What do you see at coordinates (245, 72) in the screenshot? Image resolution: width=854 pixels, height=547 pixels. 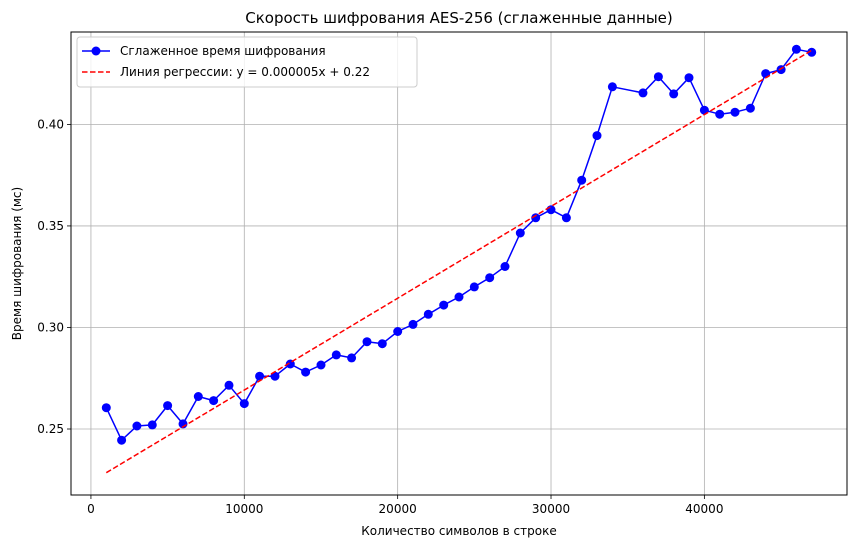 I see `legend-label-regression: Линия регрессии: y = 0.000005x + 0.22` at bounding box center [245, 72].